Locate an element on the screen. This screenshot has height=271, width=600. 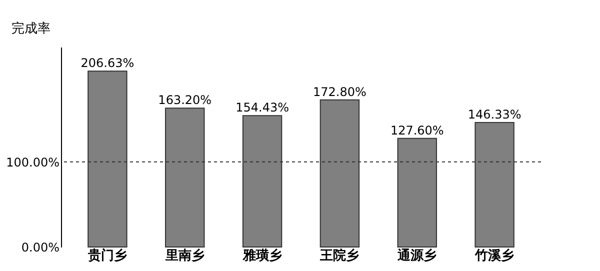
x-tick-label: 雅璜乡 is located at coordinates (262, 256).